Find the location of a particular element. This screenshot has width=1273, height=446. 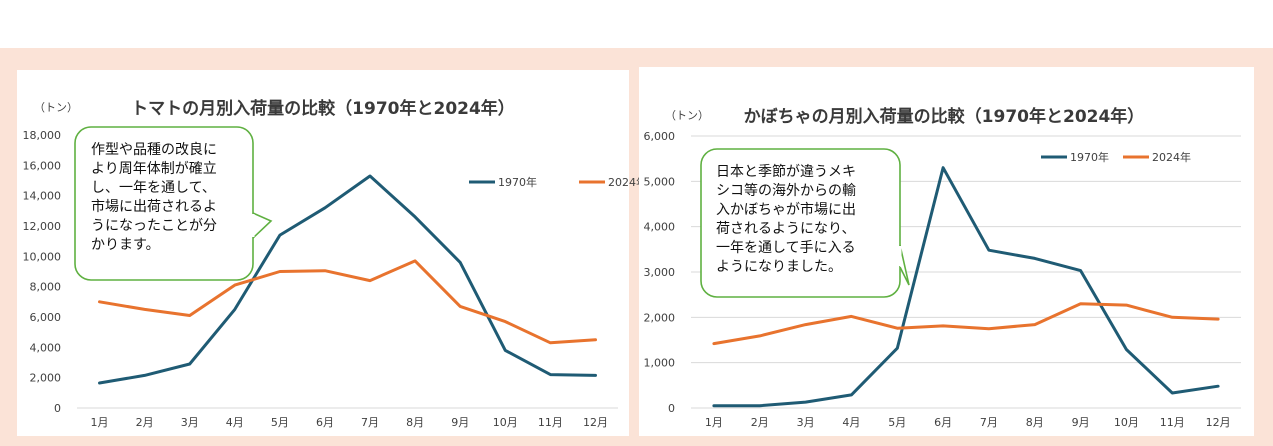

y-tick-label: 18,000 is located at coordinates (42, 135).